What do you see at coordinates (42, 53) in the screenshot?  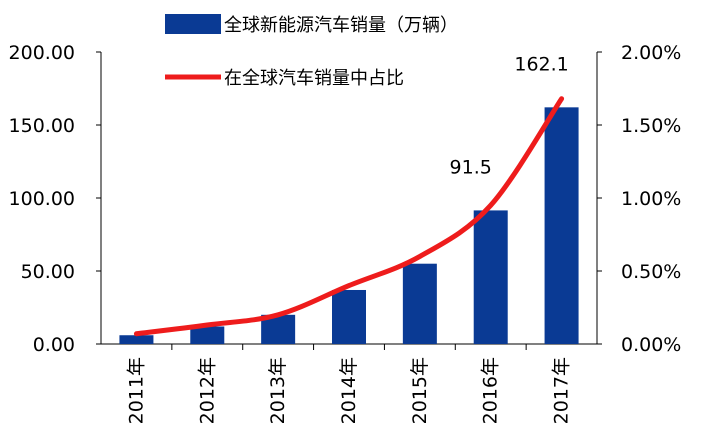 I see `y-left-tick-label: 200.00` at bounding box center [42, 53].